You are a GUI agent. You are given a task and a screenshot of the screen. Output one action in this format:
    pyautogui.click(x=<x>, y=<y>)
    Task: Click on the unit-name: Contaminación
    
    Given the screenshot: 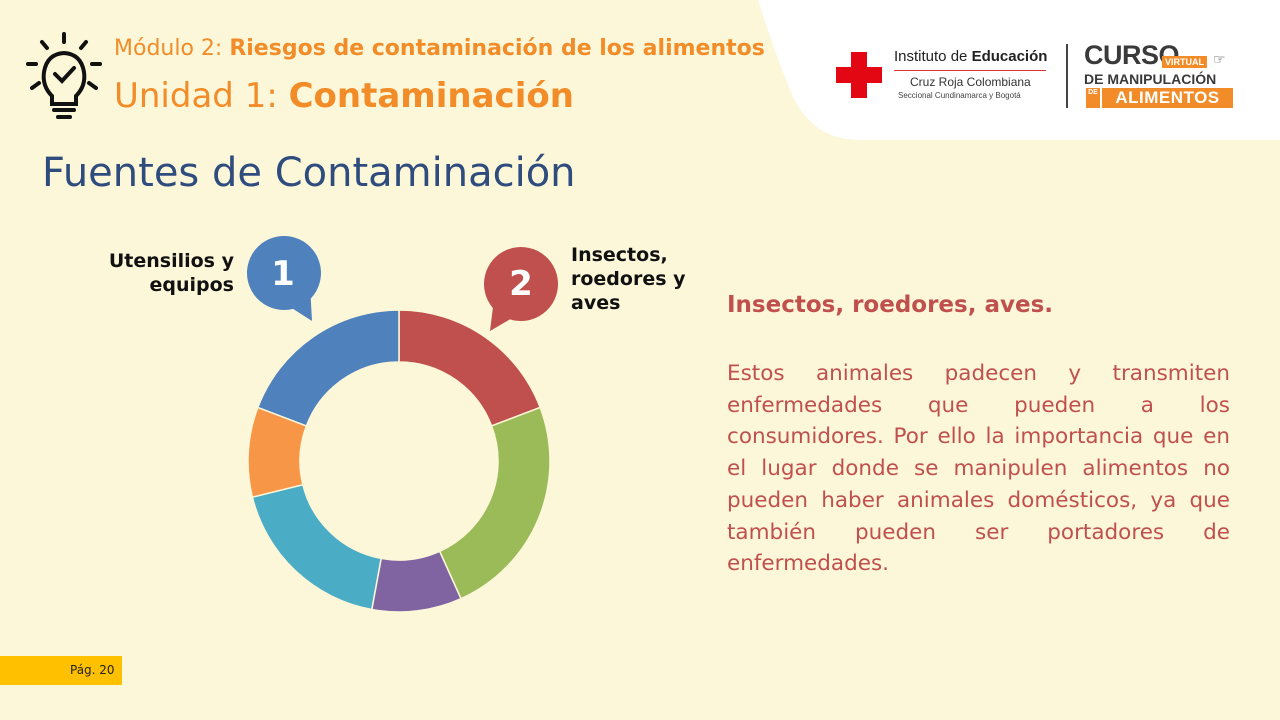 What is the action you would take?
    pyautogui.click(x=431, y=96)
    